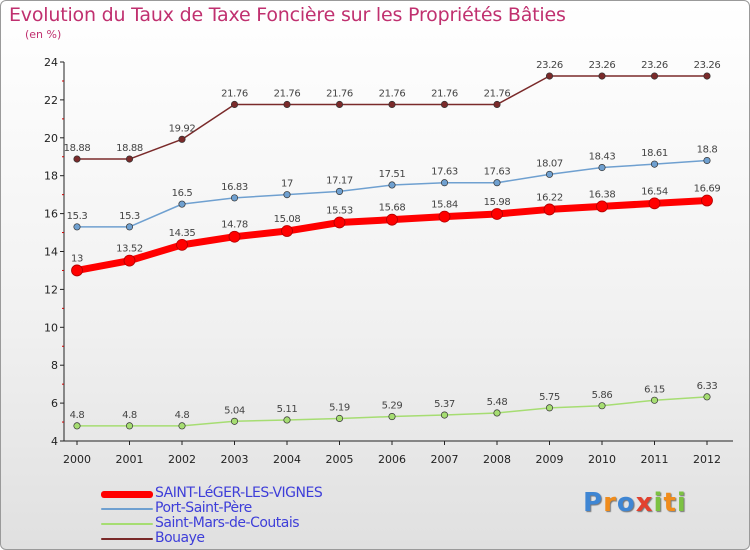 This screenshot has width=750, height=550. Describe the element at coordinates (497, 172) in the screenshot. I see `data-label: 17.63` at that location.